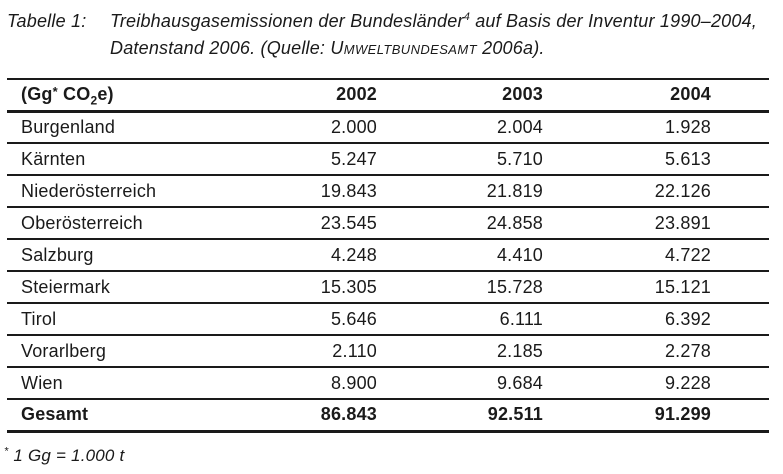  I want to click on row-label: Burgenland, so click(68, 126).